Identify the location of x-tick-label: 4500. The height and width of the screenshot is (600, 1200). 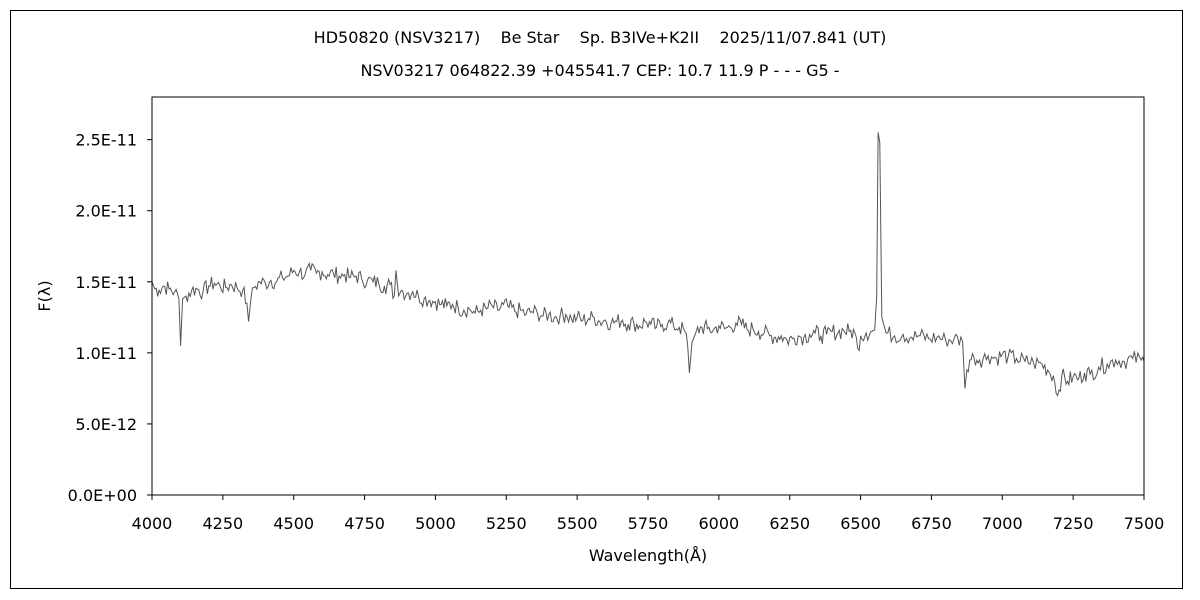
(293, 523).